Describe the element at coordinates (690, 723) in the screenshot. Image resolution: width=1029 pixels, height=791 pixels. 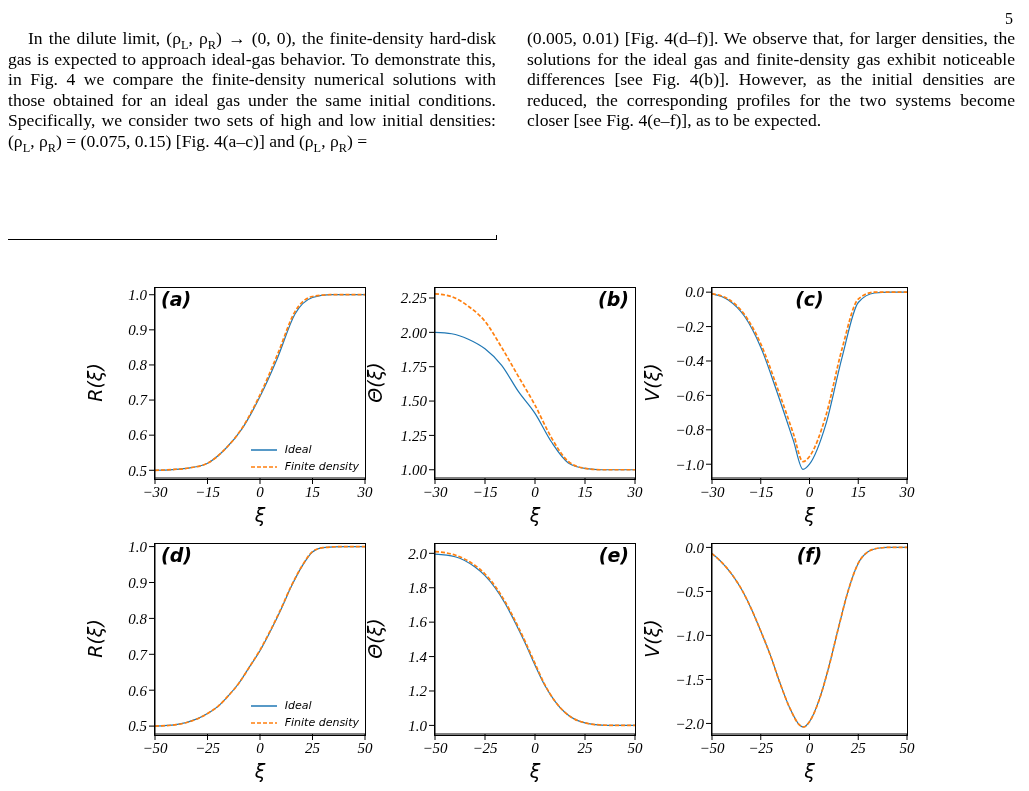
I see `y-tick-label: −2.0` at that location.